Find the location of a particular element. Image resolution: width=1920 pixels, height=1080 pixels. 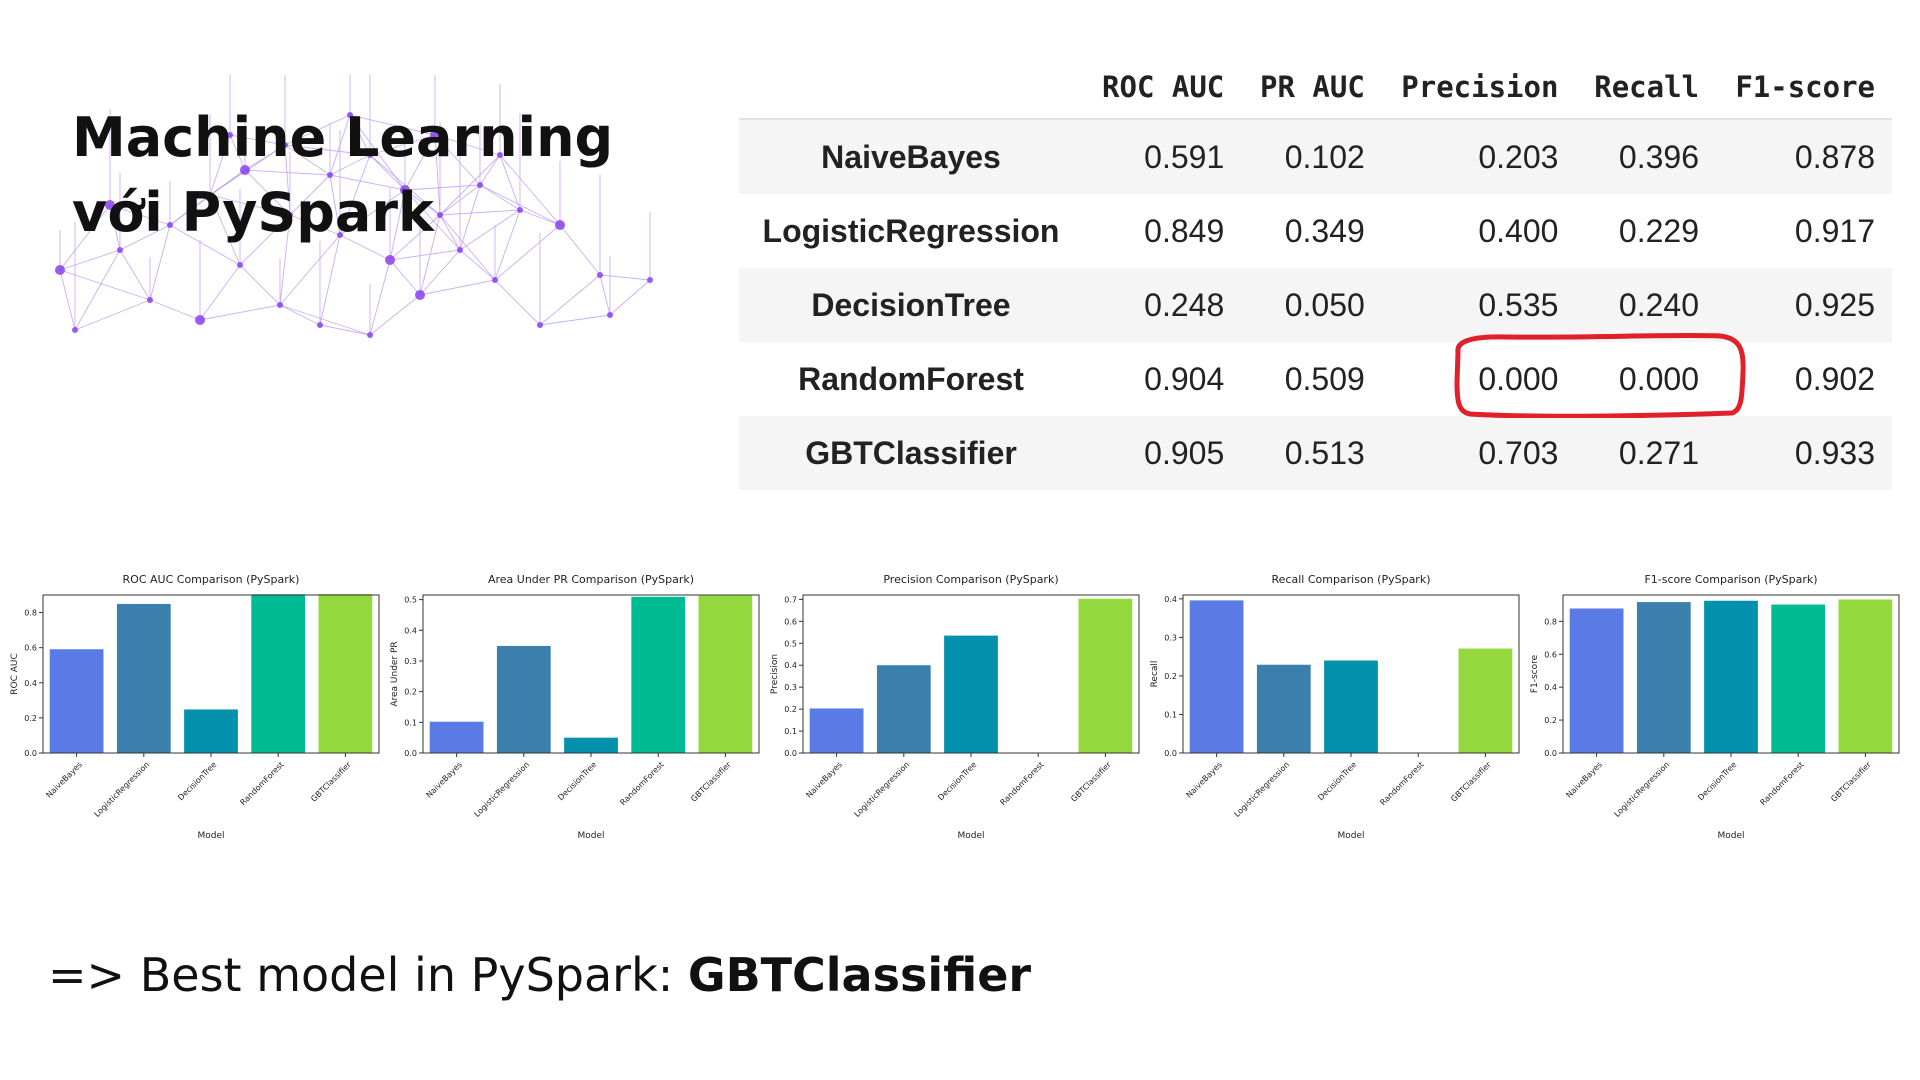

network-graphic is located at coordinates (354, 206).